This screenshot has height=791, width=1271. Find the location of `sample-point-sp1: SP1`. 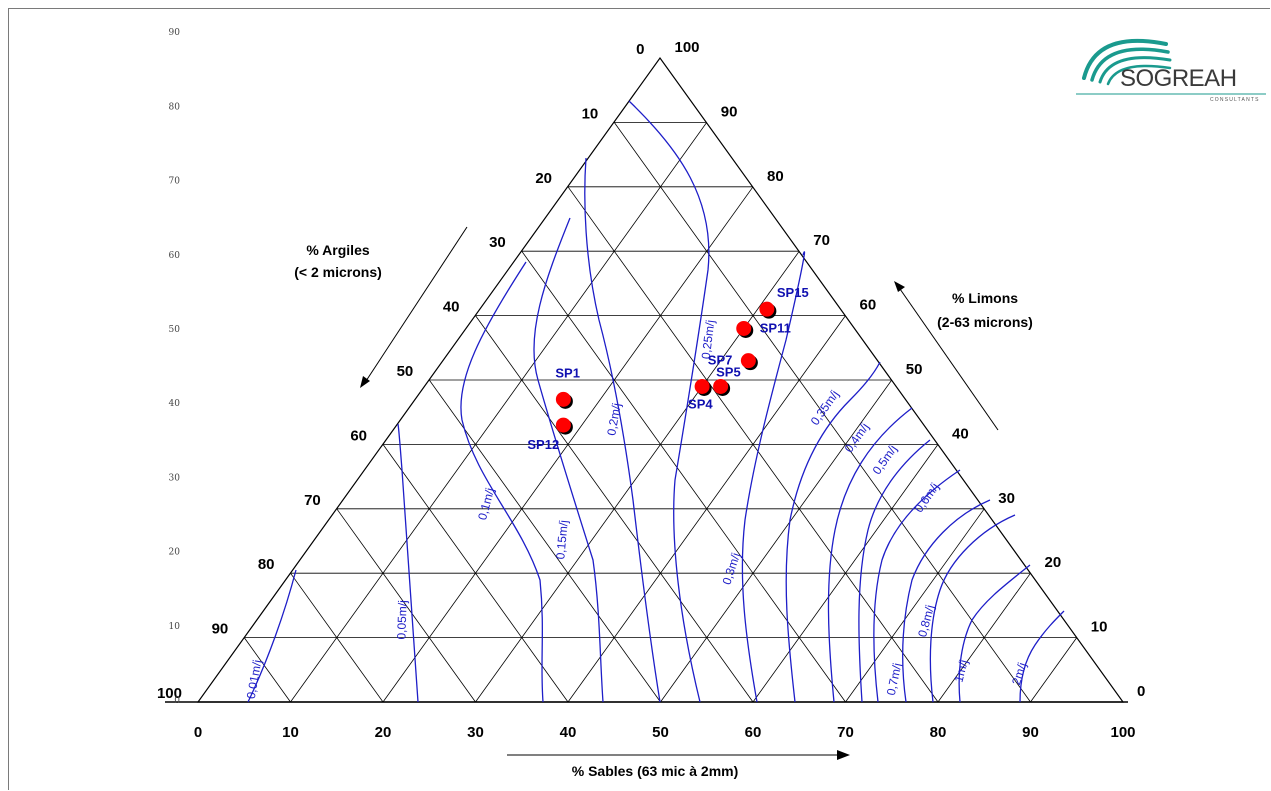

sample-point-sp1: SP1 is located at coordinates (567, 387).